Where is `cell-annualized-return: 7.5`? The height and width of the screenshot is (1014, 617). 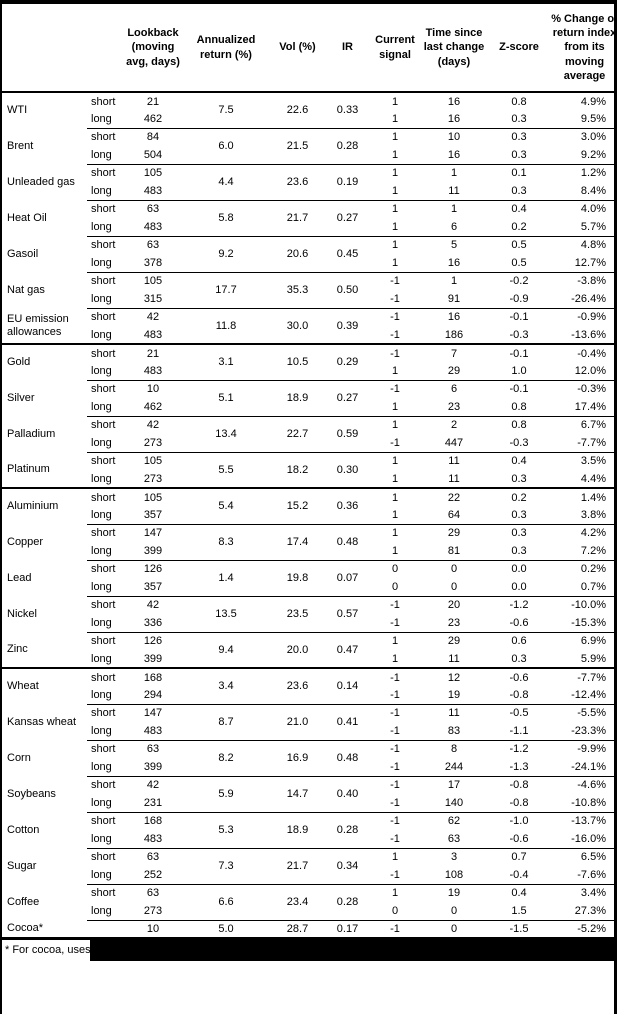
cell-annualized-return: 7.5 is located at coordinates (226, 110).